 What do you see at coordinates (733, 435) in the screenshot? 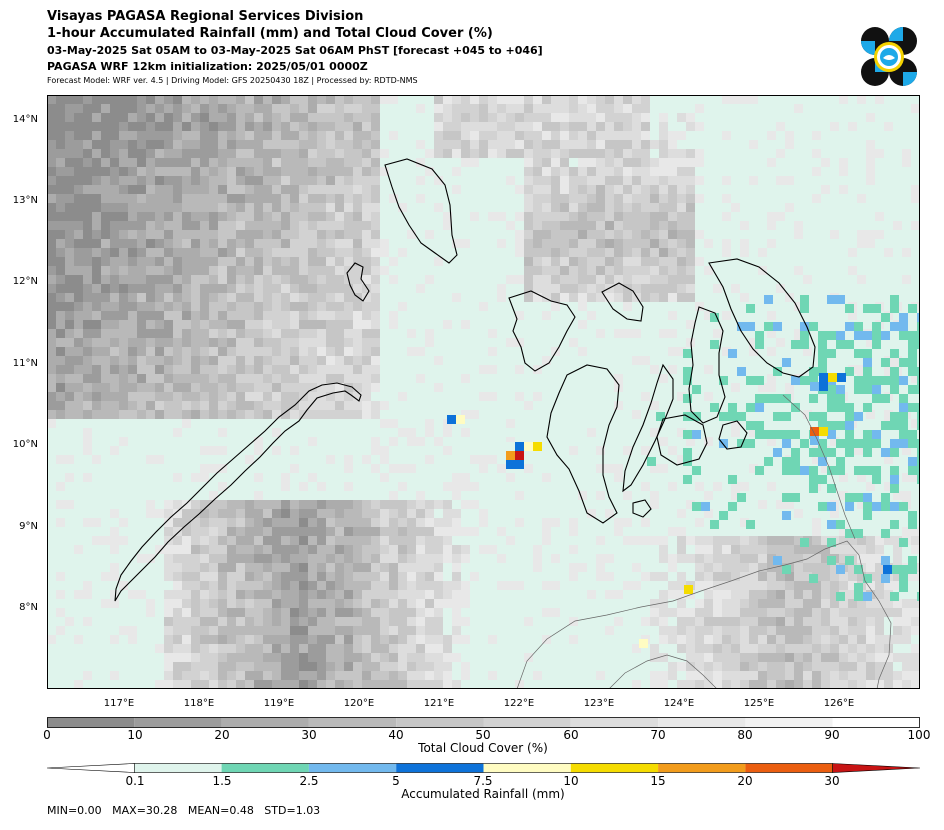
I see `southern-leyte-coastline` at bounding box center [733, 435].